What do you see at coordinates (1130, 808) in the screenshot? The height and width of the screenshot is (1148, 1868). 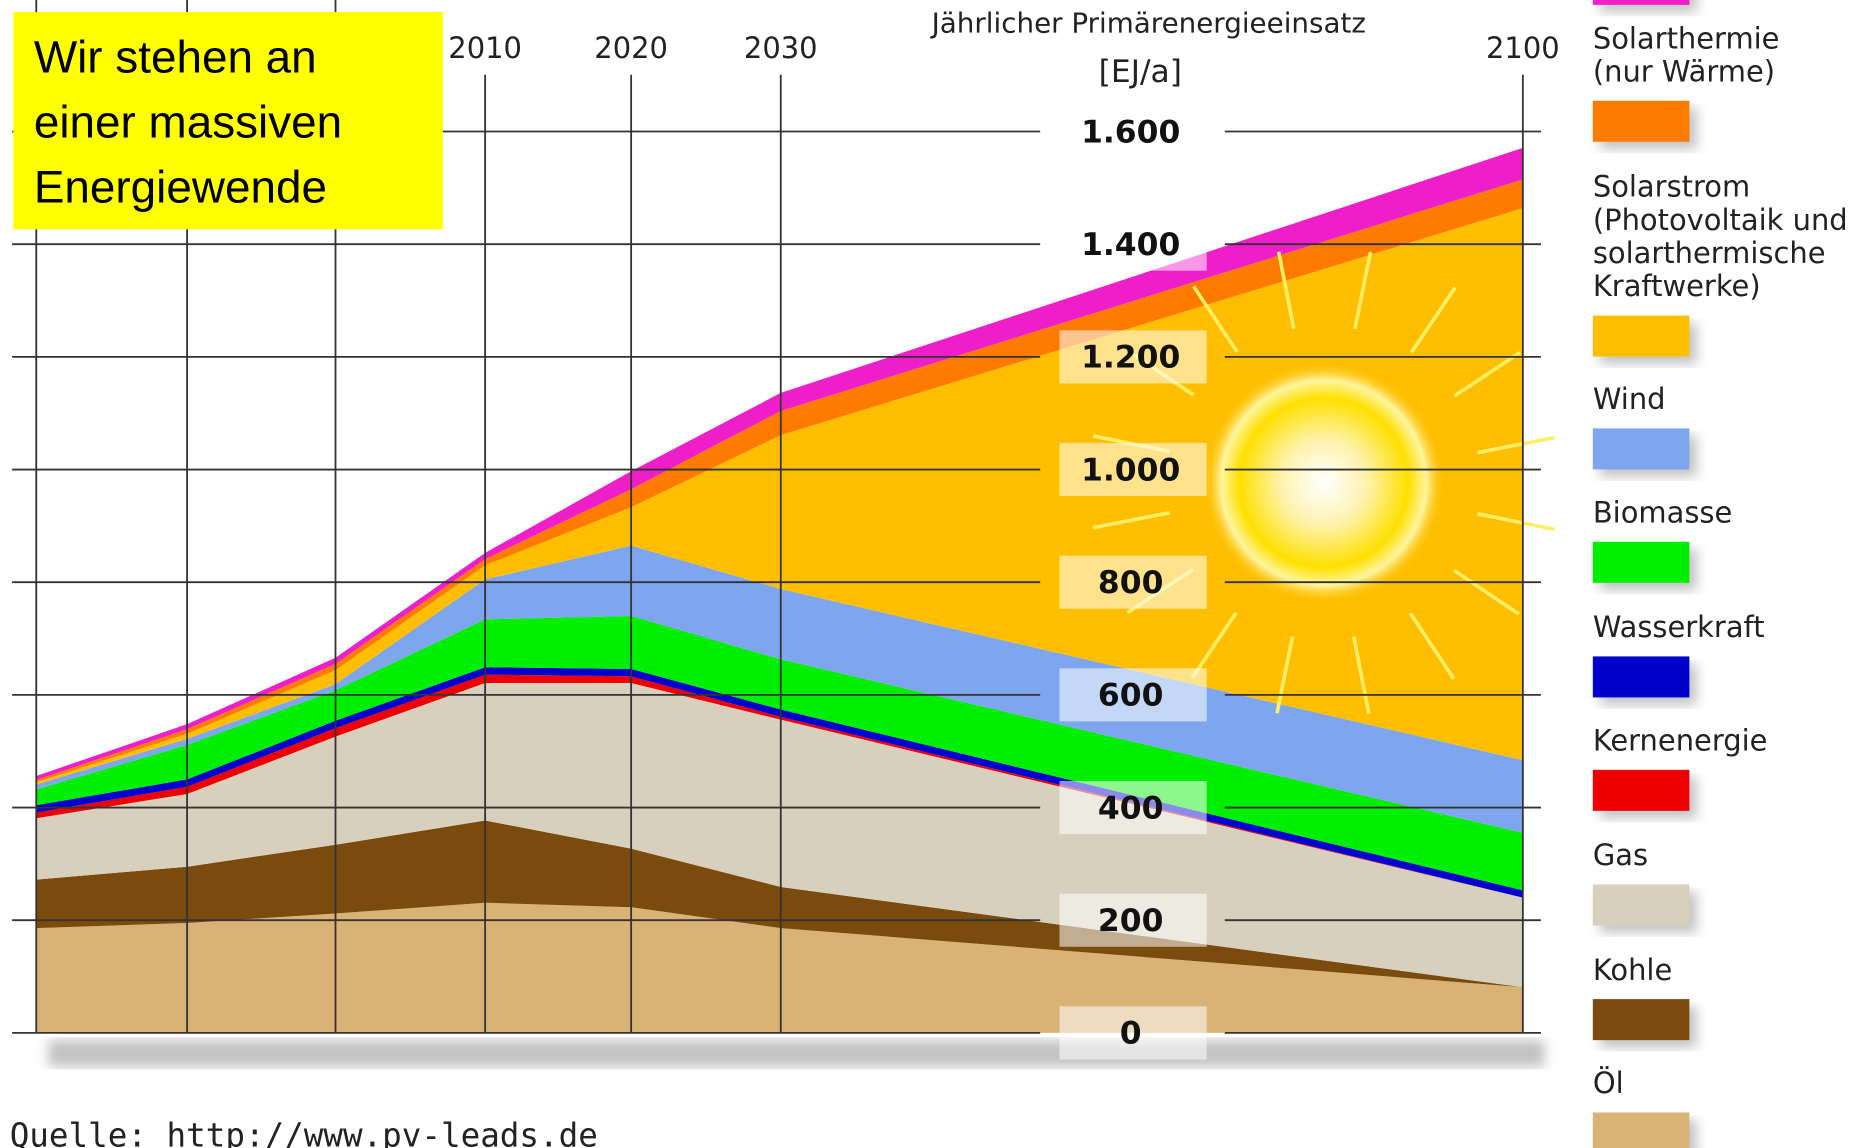 I see `y-tick-label: 400` at bounding box center [1130, 808].